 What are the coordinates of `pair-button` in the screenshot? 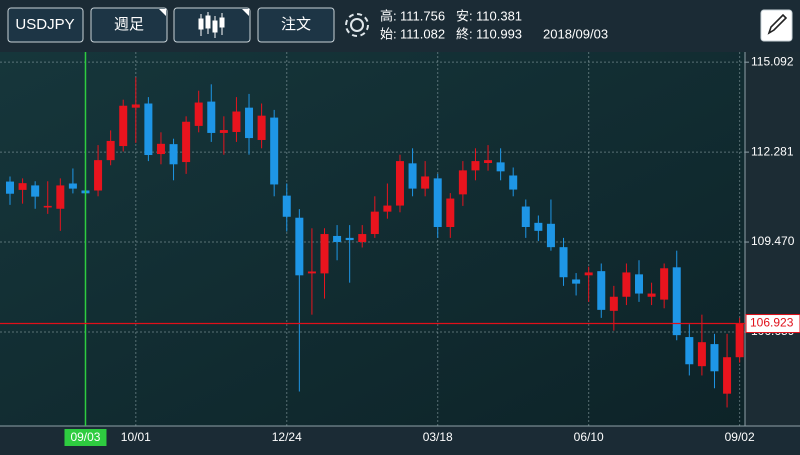 It's located at (45, 25).